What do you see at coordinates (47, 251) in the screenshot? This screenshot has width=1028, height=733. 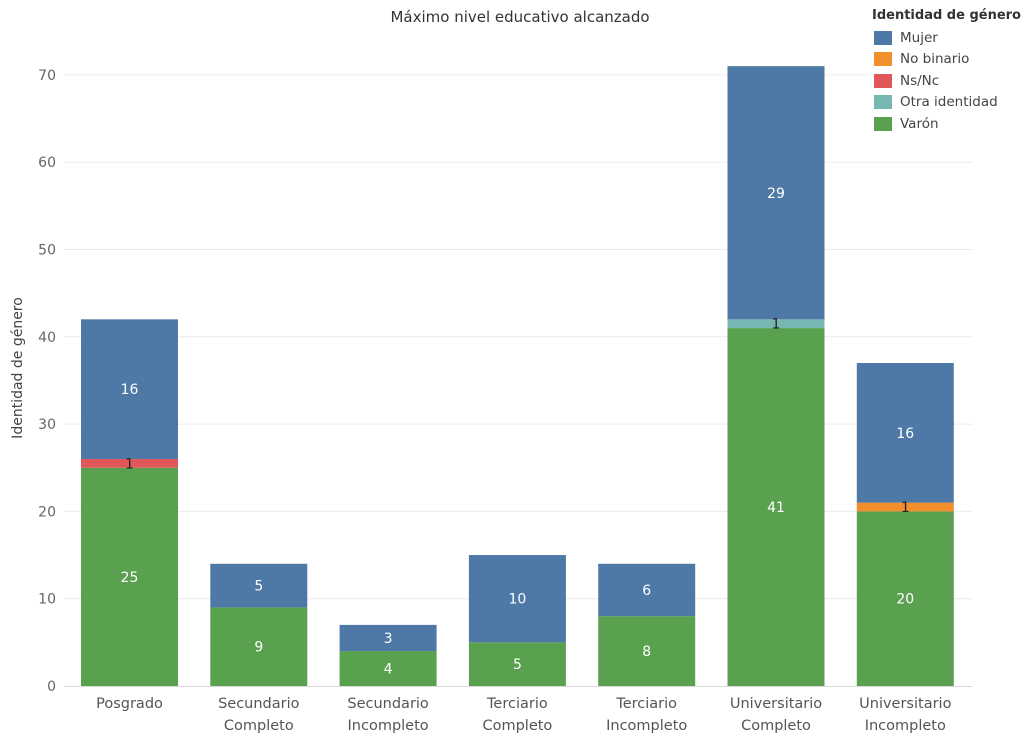 I see `y-tick-label: 50` at bounding box center [47, 251].